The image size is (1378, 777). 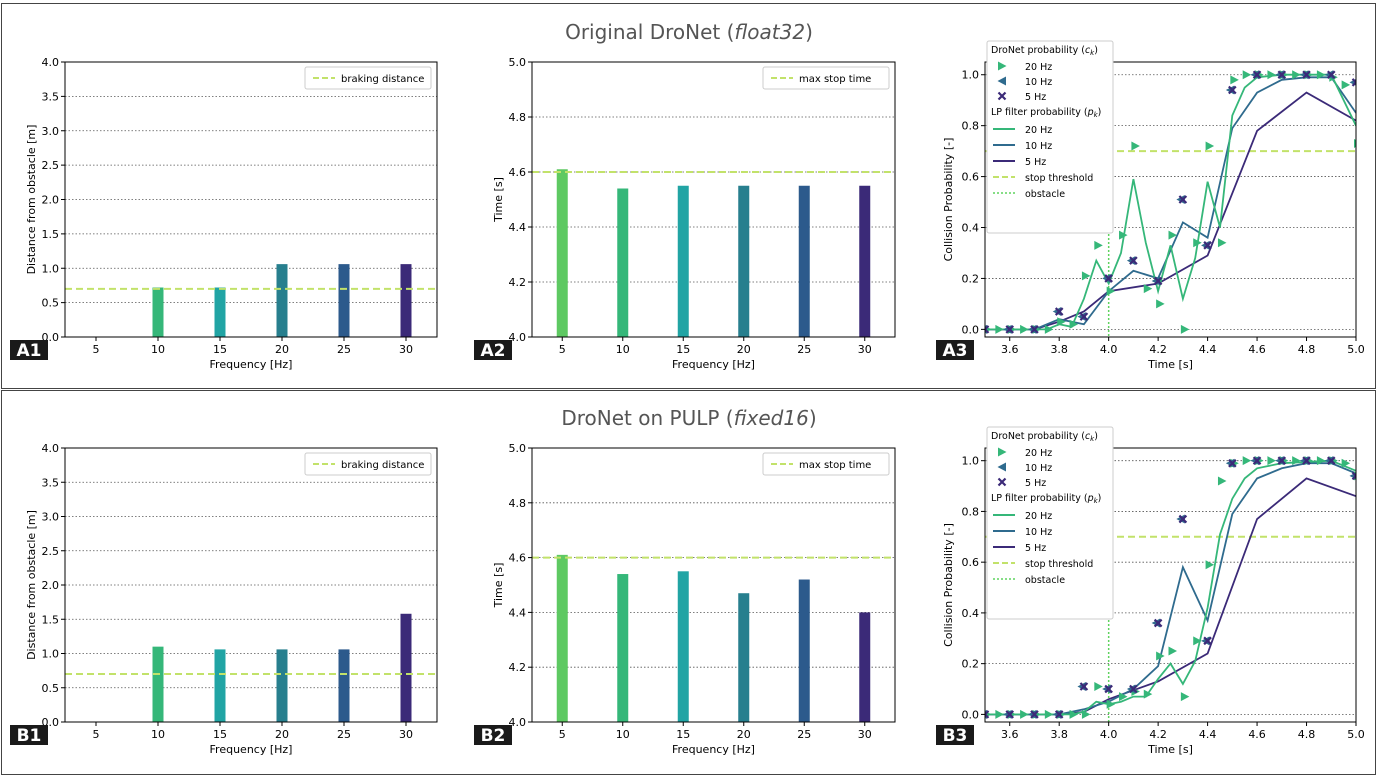 What do you see at coordinates (623, 734) in the screenshot?
I see `x-tick-label: 10` at bounding box center [623, 734].